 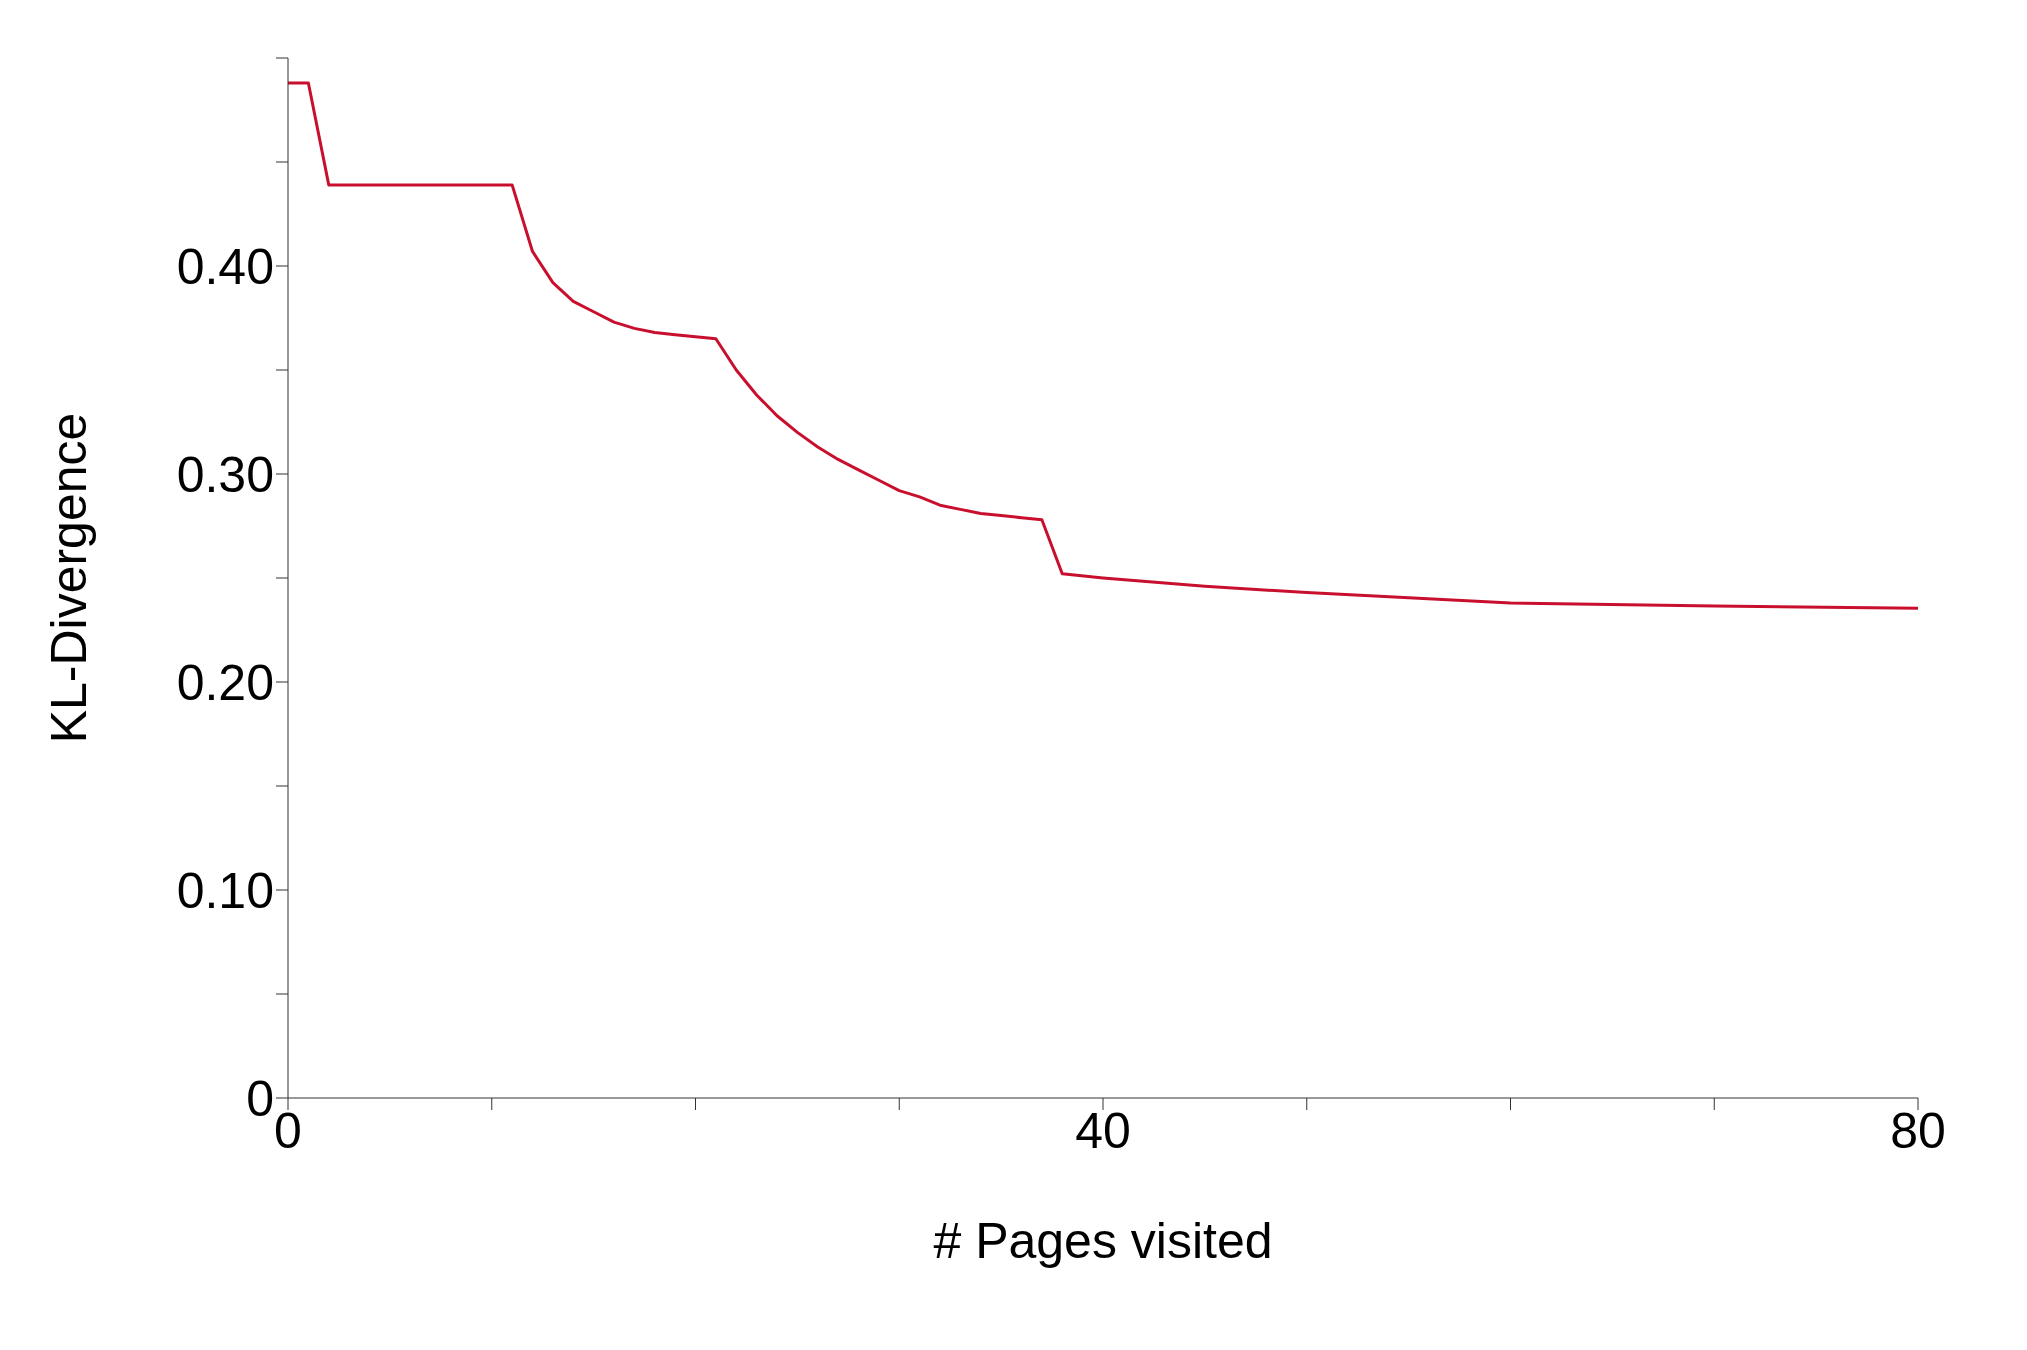 I want to click on x-tick-label: 80, so click(x=1918, y=1130).